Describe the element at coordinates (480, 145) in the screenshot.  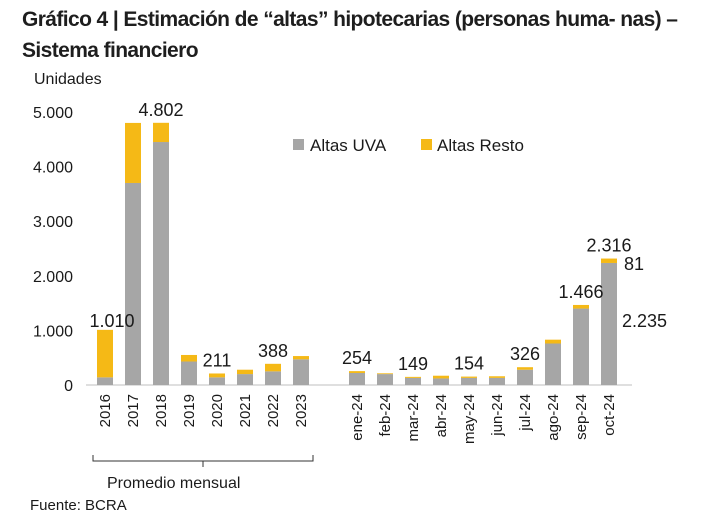
I see `legend-label-altas-resto: Altas Resto` at that location.